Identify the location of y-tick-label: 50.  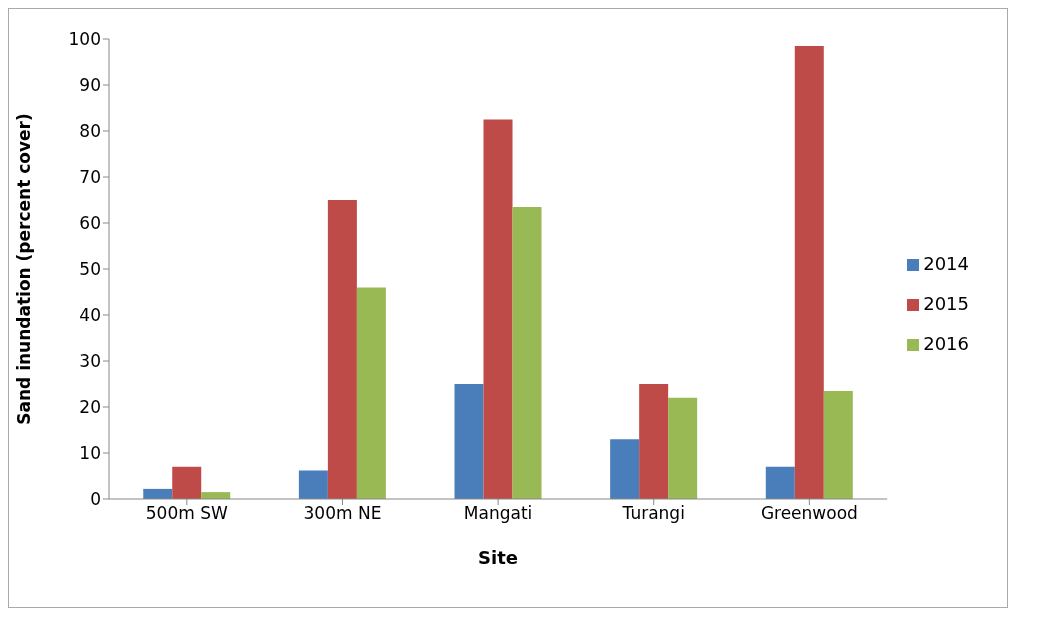
(90, 269).